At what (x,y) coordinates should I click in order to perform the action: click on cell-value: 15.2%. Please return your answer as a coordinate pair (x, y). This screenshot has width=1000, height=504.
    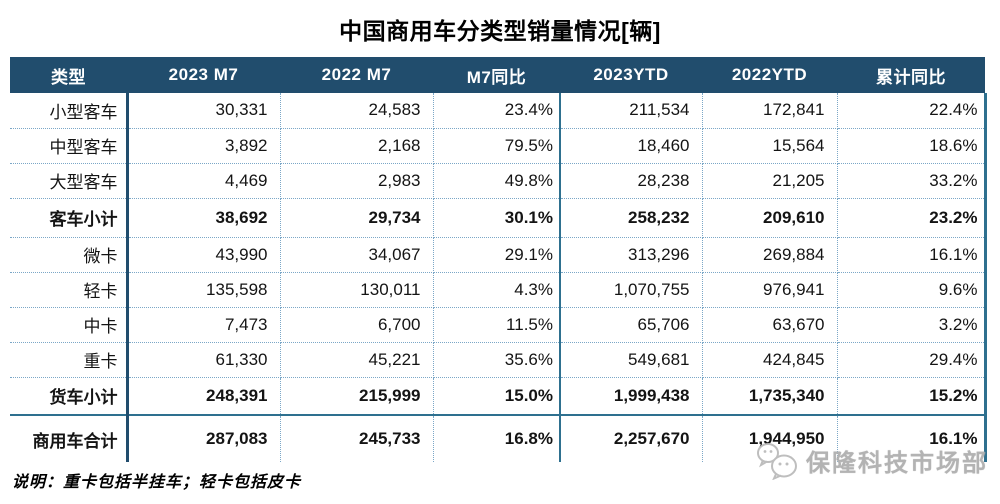
    Looking at the image, I should click on (912, 396).